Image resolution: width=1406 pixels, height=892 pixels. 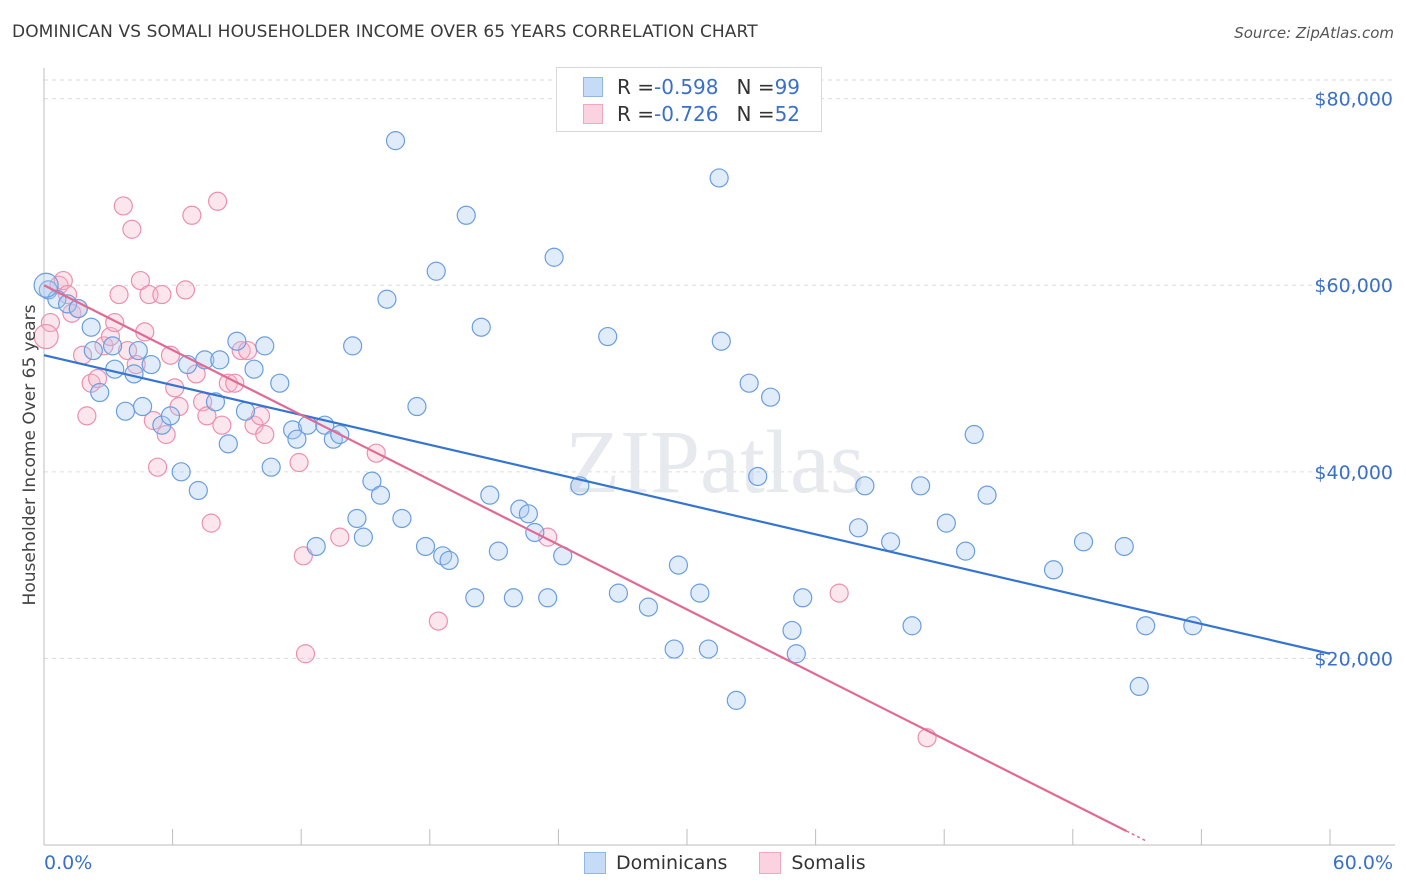 I want to click on legend-swatch-somalis, so click(x=770, y=863).